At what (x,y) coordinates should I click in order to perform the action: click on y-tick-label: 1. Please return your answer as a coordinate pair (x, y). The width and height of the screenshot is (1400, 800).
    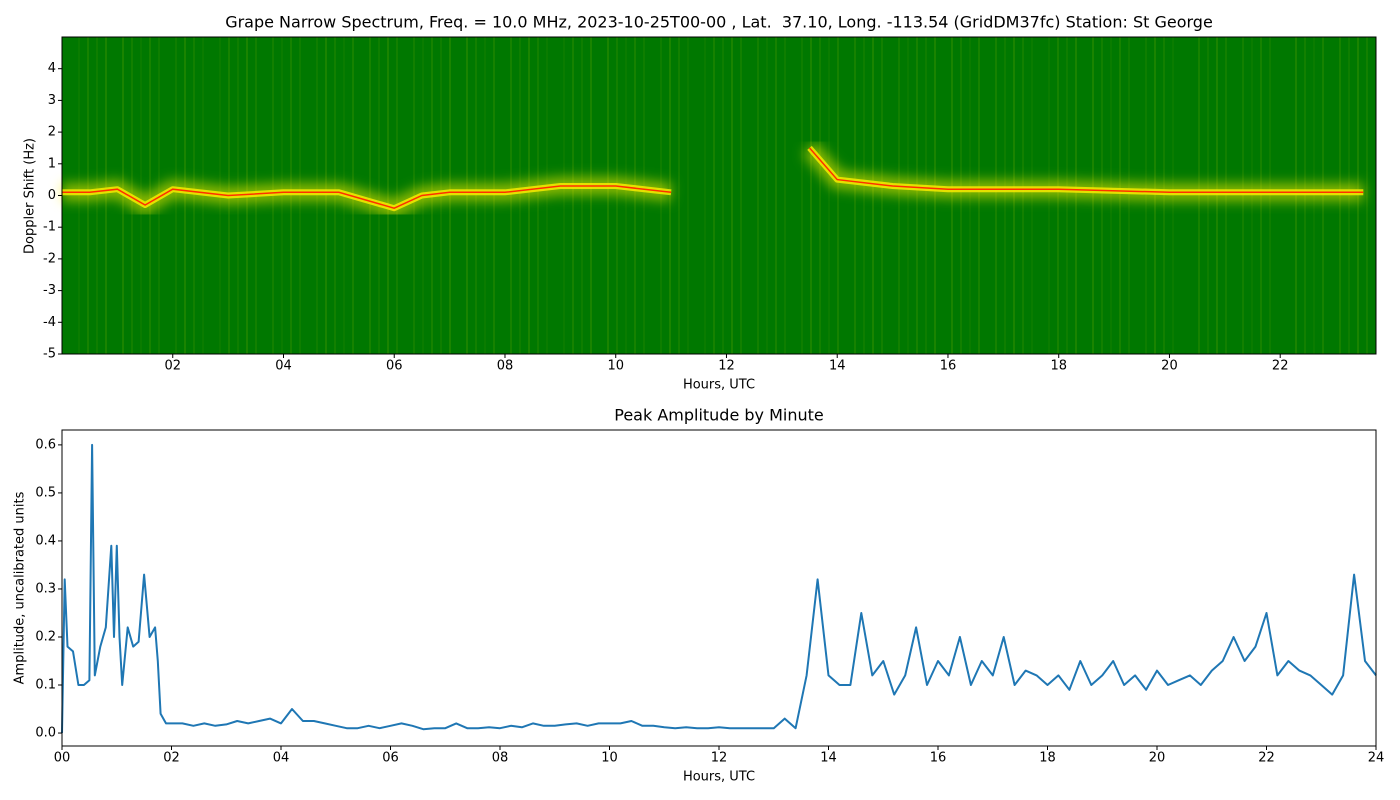
    Looking at the image, I should click on (52, 163).